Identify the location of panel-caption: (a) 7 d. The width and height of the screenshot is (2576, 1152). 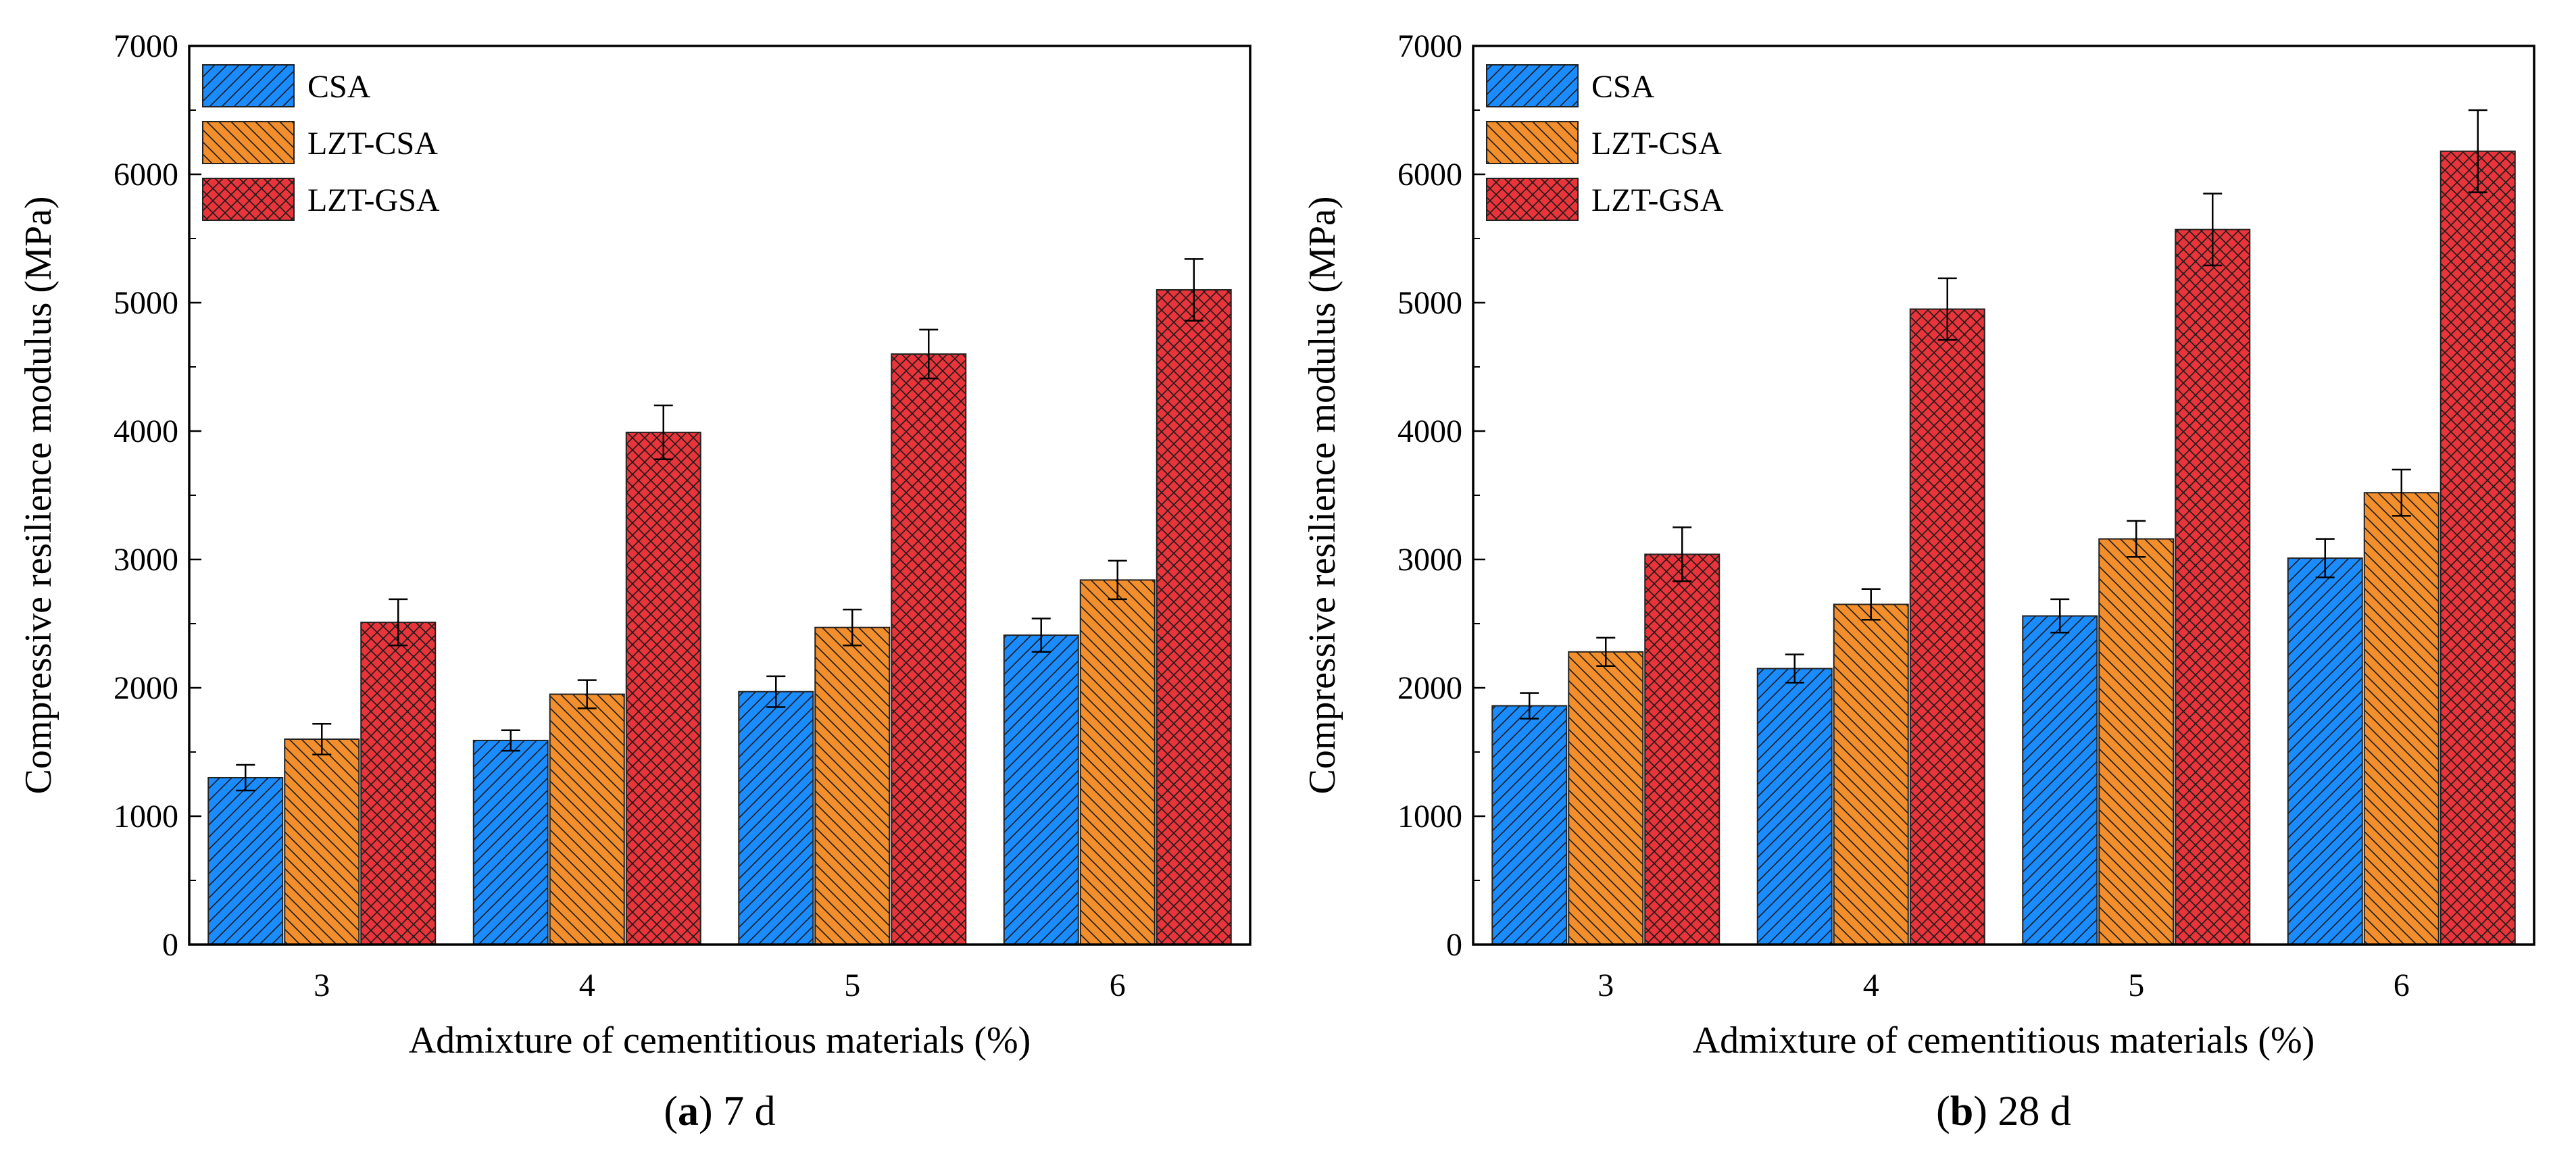
(720, 1111).